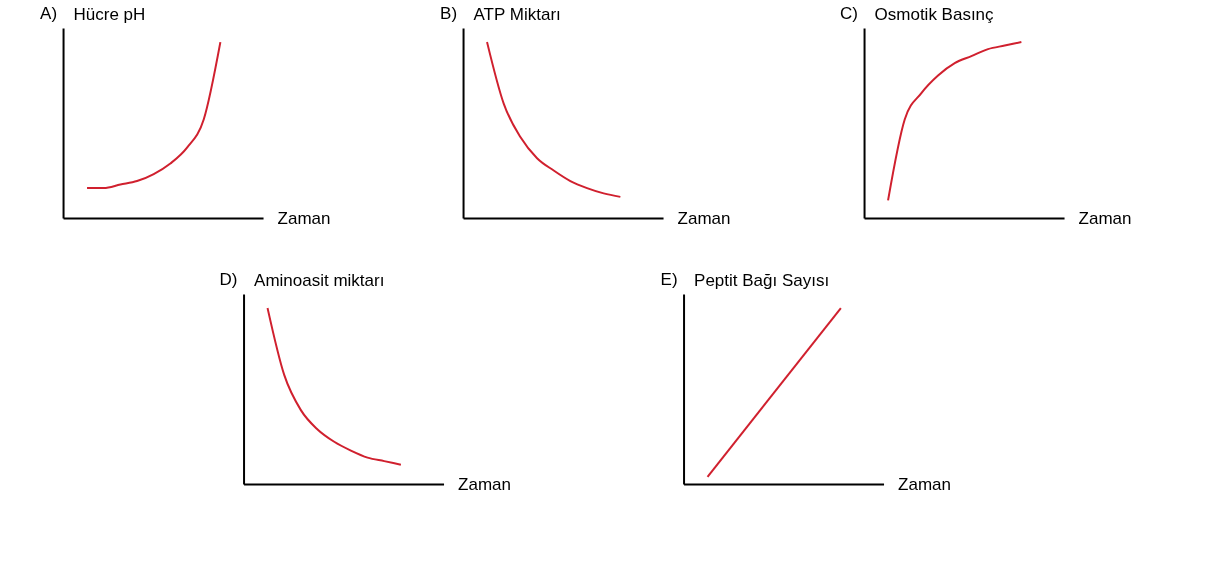 This screenshot has width=1206, height=567. I want to click on y-axis-title: Aminoasit miktarı, so click(319, 280).